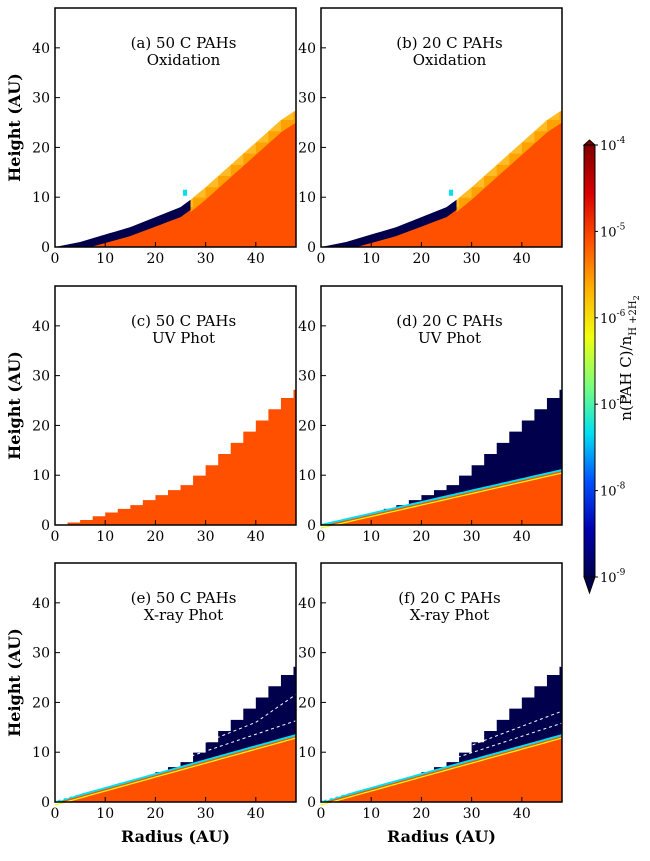 This screenshot has height=861, width=650. I want to click on x-axis-label: Radius (AU), so click(175, 836).